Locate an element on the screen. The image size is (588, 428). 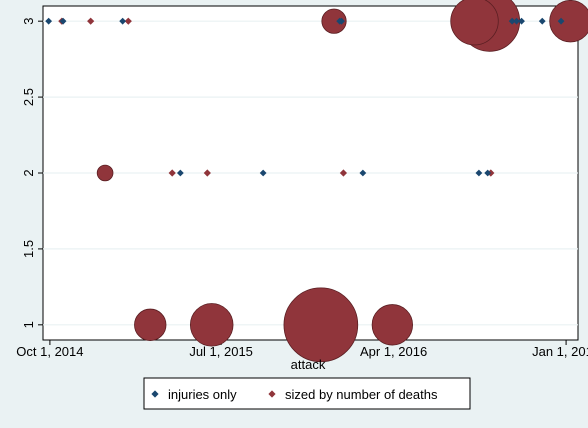
legend-marker-injuries-only is located at coordinates (155, 394).